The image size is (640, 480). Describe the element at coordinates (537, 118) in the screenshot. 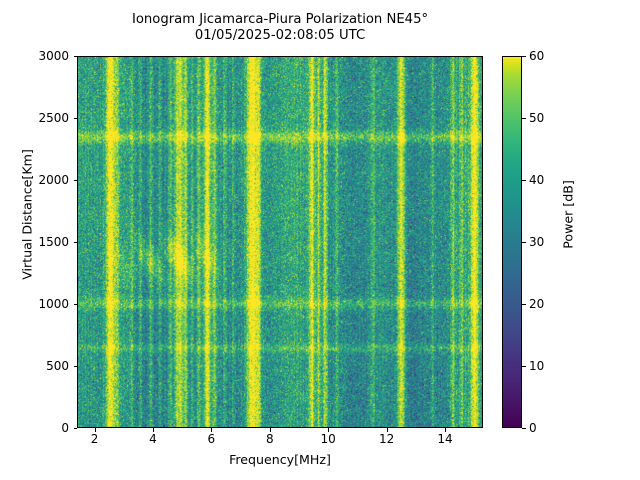

I see `colorbar-tick-label: 50` at that location.